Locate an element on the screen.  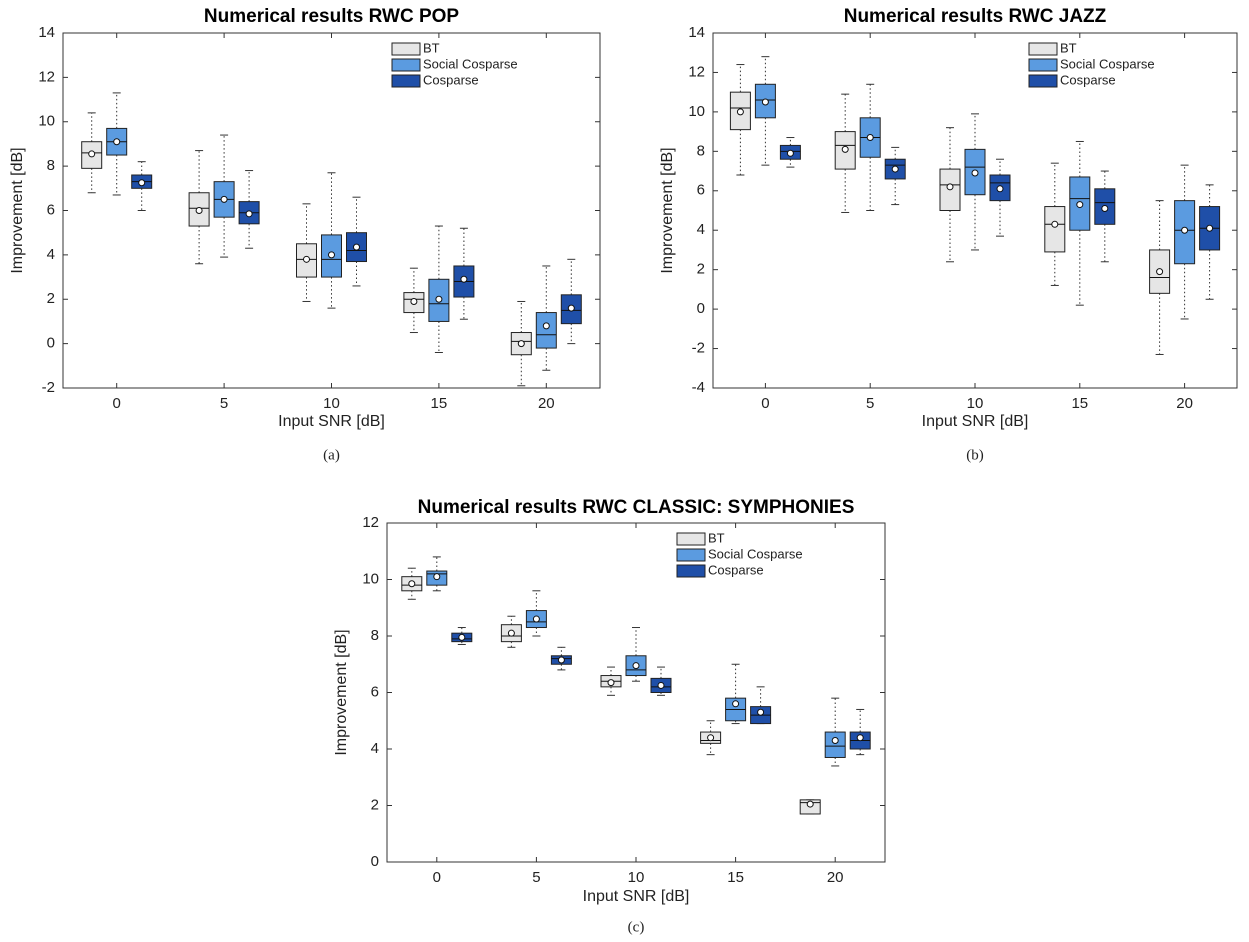
caption: (b) is located at coordinates (975, 455).